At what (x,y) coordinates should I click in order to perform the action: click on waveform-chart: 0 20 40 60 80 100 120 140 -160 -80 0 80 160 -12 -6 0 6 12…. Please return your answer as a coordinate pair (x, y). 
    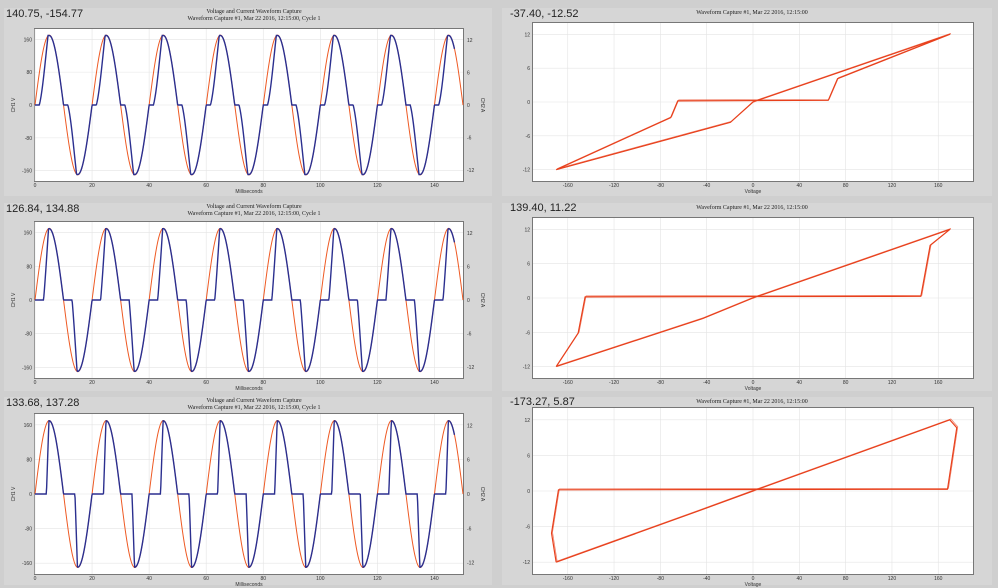
    Looking at the image, I should click on (248, 501).